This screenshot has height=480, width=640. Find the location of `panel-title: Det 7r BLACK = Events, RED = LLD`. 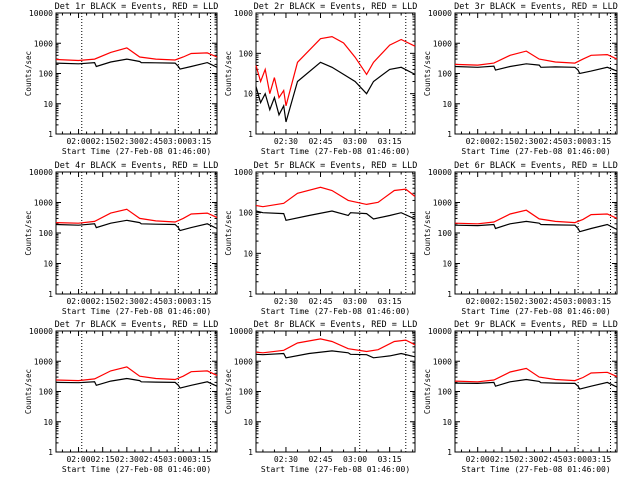

panel-title: Det 7r BLACK = Events, RED = LLD is located at coordinates (137, 325).